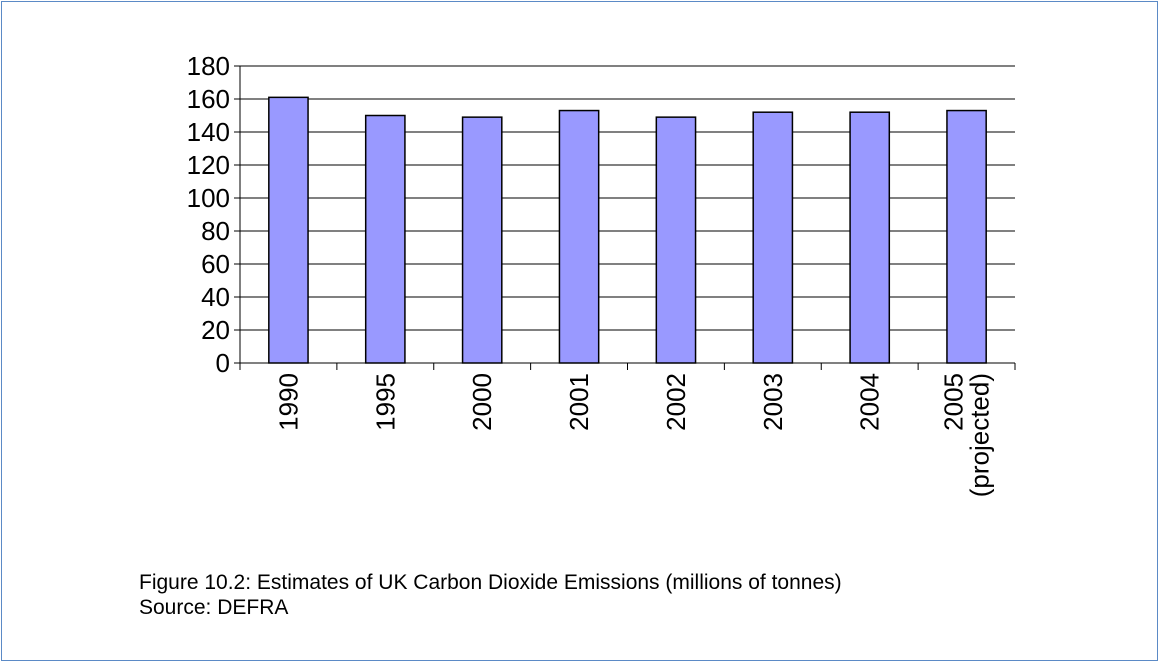  What do you see at coordinates (215, 330) in the screenshot?
I see `y-tick-label: 20` at bounding box center [215, 330].